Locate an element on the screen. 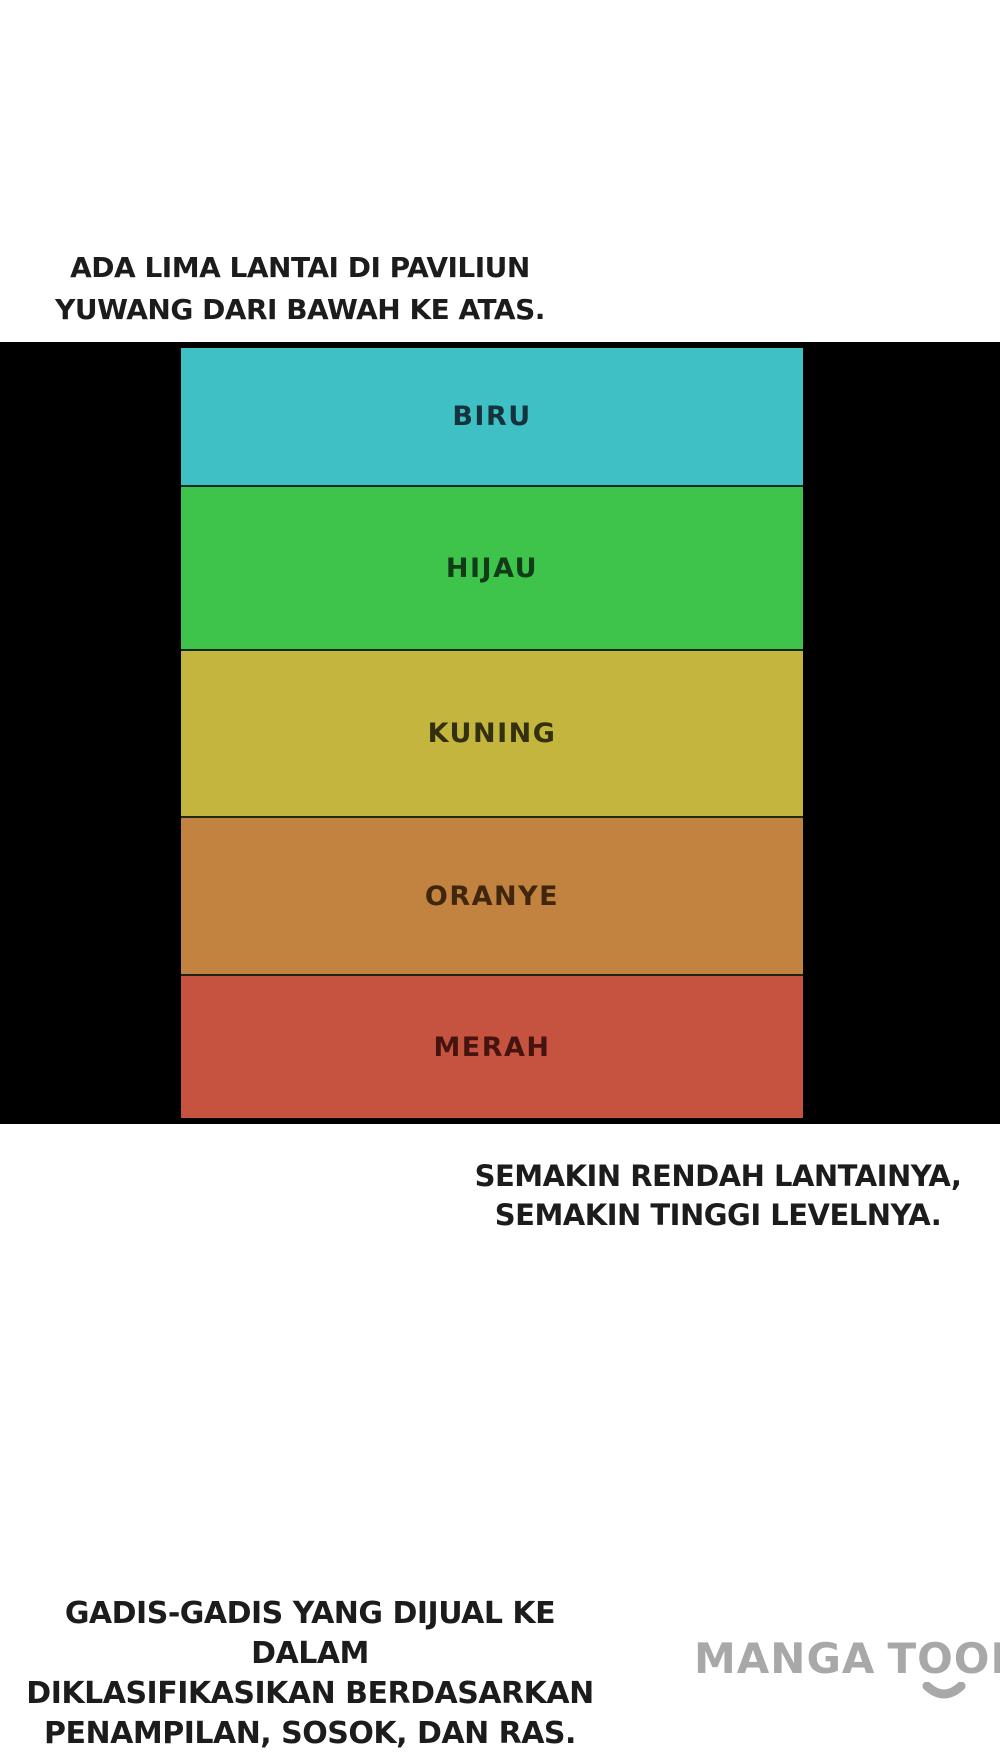 The image size is (1000, 1755). floor-label: BIRU is located at coordinates (492, 416).